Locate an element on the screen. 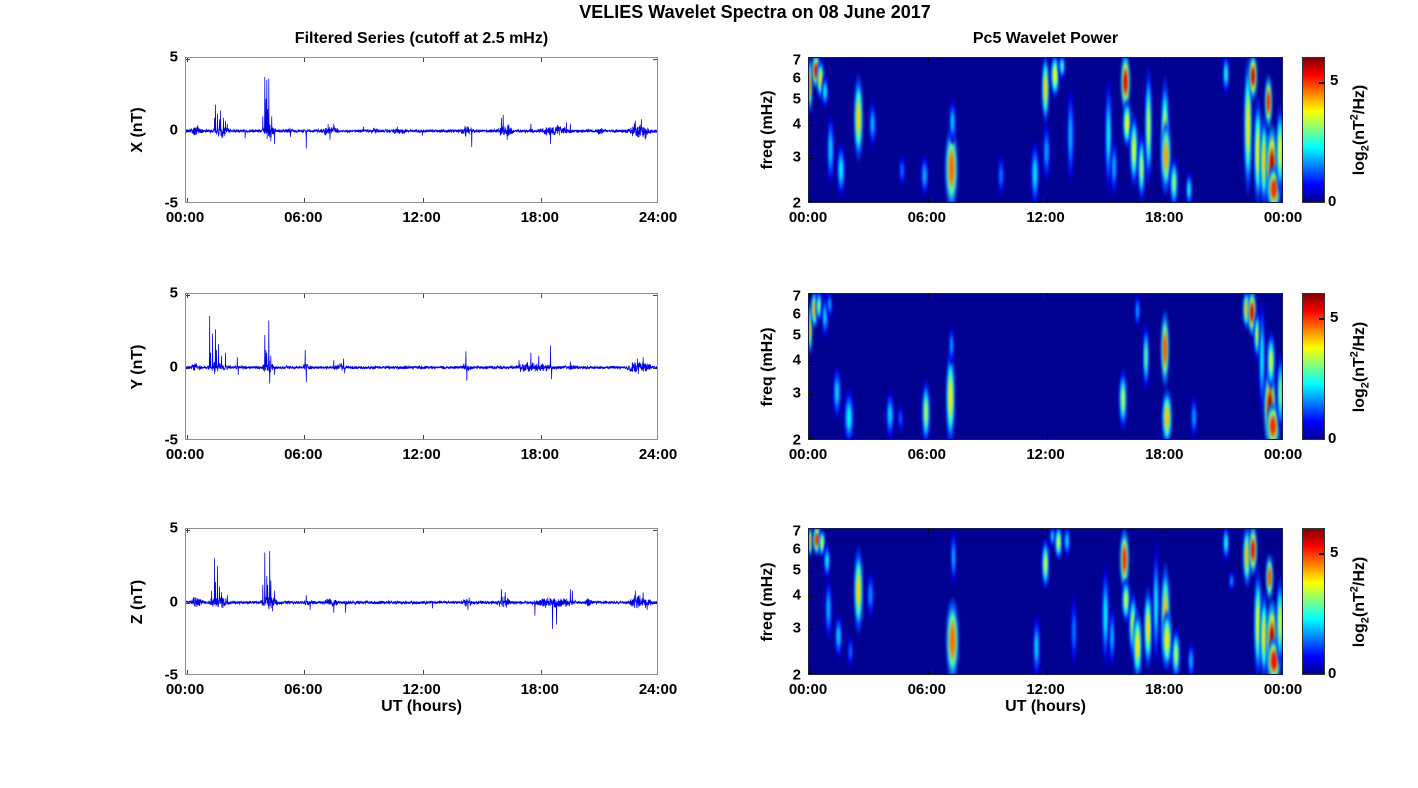 The width and height of the screenshot is (1418, 788). freq-tick-label: 3 is located at coordinates (796, 628).